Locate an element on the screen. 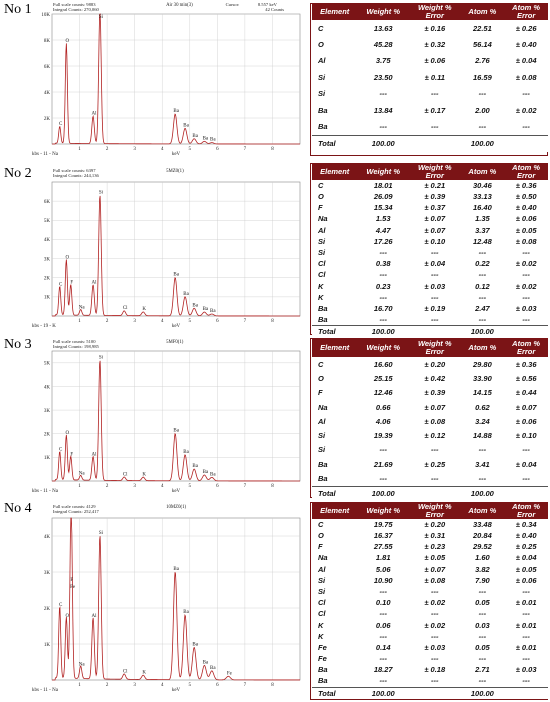  table-cell: 0.05 is located at coordinates (482, 603).